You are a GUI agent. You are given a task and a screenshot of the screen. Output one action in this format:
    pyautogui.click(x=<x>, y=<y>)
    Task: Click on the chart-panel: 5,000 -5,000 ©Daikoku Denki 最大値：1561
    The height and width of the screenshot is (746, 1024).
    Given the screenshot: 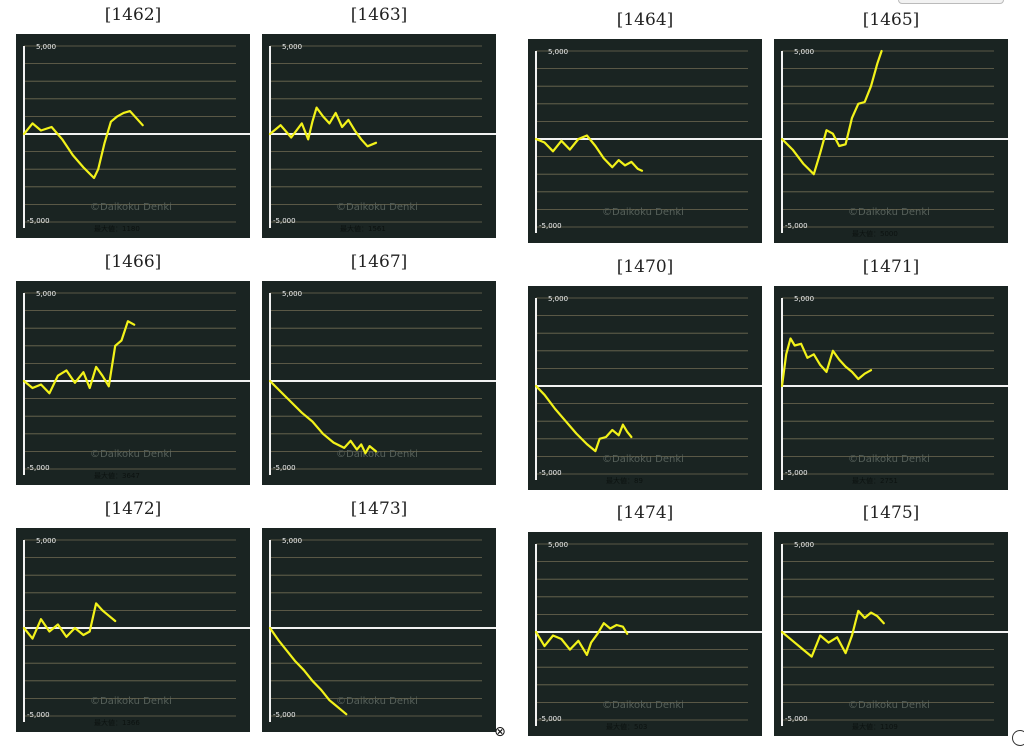 What is the action you would take?
    pyautogui.click(x=379, y=136)
    